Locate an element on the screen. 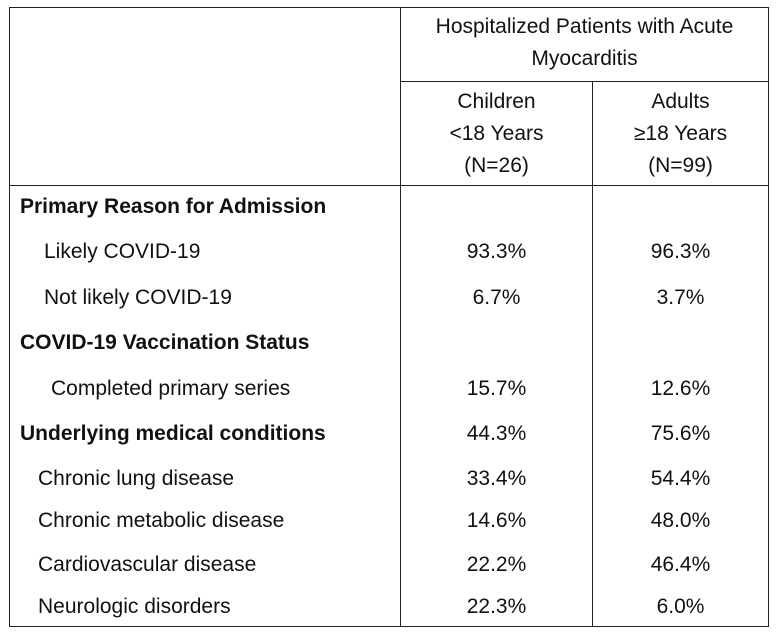  adults-value-underlying-conditions: 75.6% is located at coordinates (680, 433).